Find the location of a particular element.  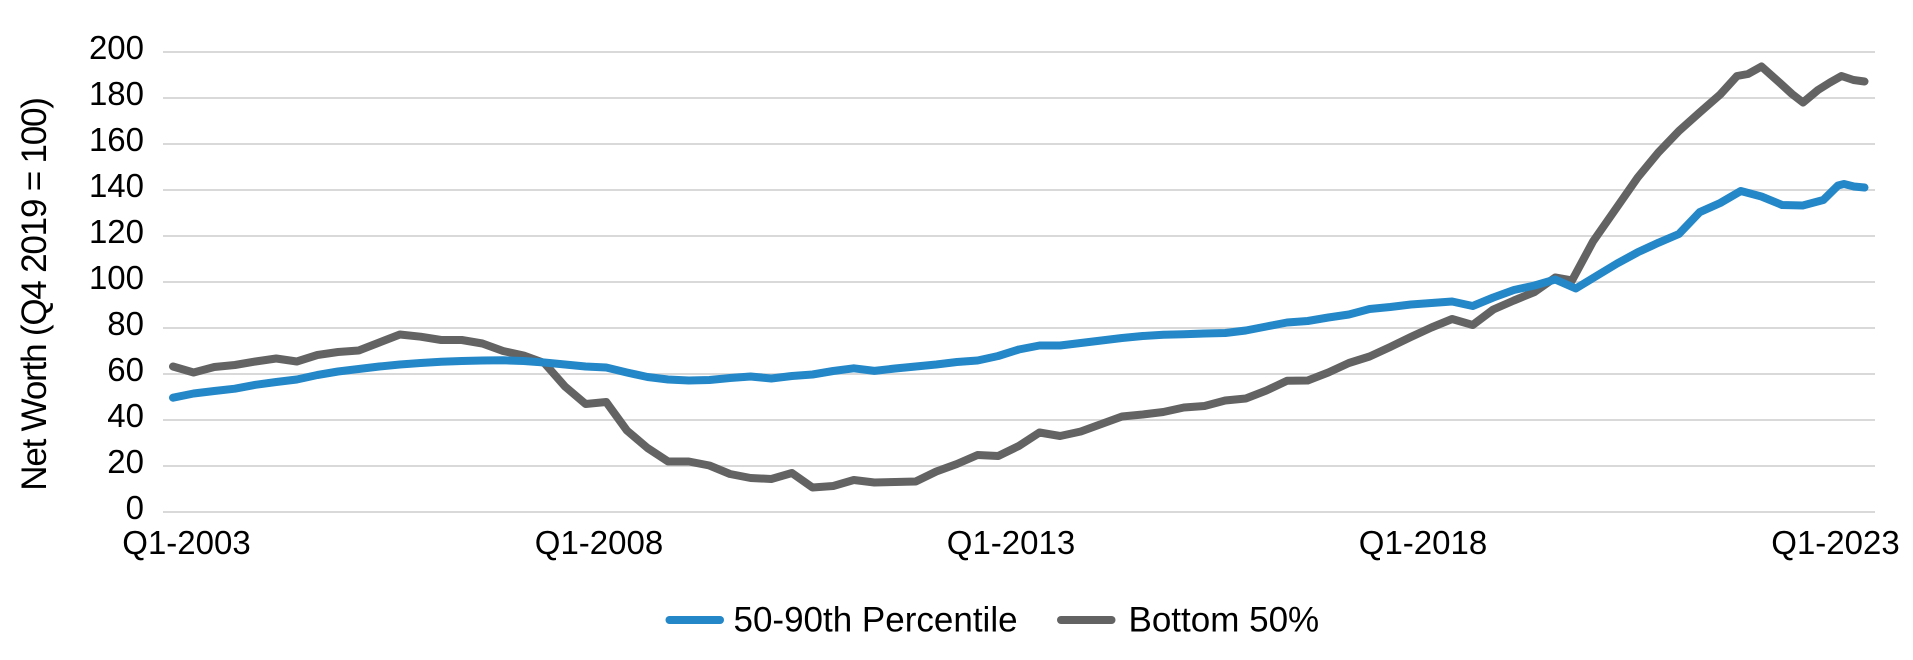

svg-text: 160 is located at coordinates (116, 139).